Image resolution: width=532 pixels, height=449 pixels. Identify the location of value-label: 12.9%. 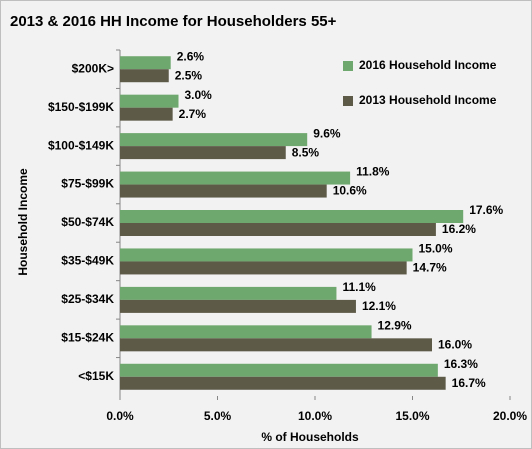
(395, 326).